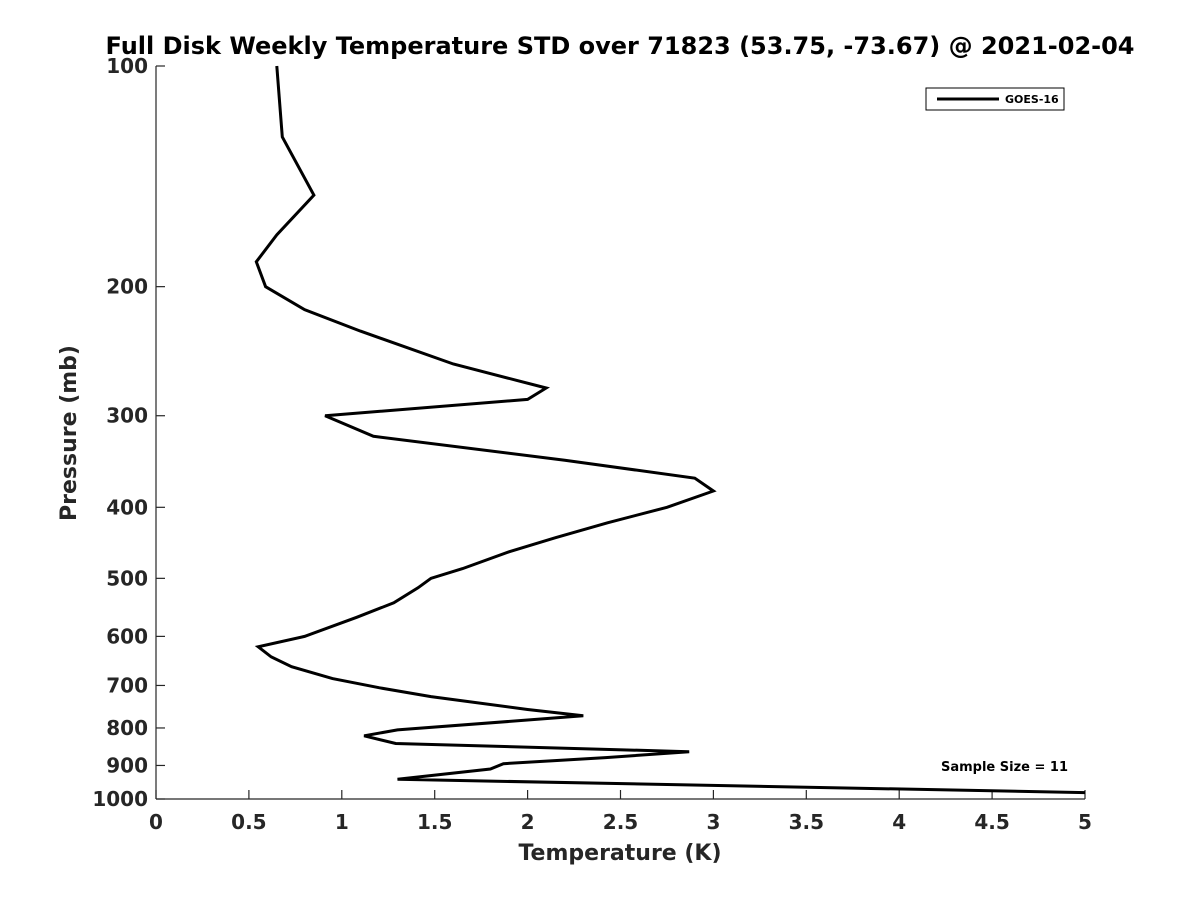 Image resolution: width=1200 pixels, height=900 pixels. Describe the element at coordinates (127, 636) in the screenshot. I see `y-tick-label: 600` at that location.